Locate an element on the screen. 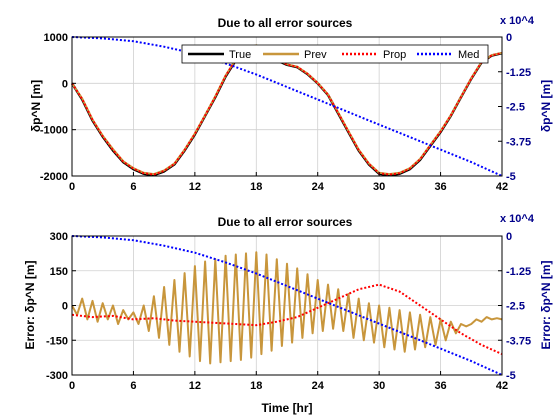 Image resolution: width=560 pixels, height=420 pixels. bottom-x-ticks: 0 6 12 18 24 30 36 42 is located at coordinates (288, 381).